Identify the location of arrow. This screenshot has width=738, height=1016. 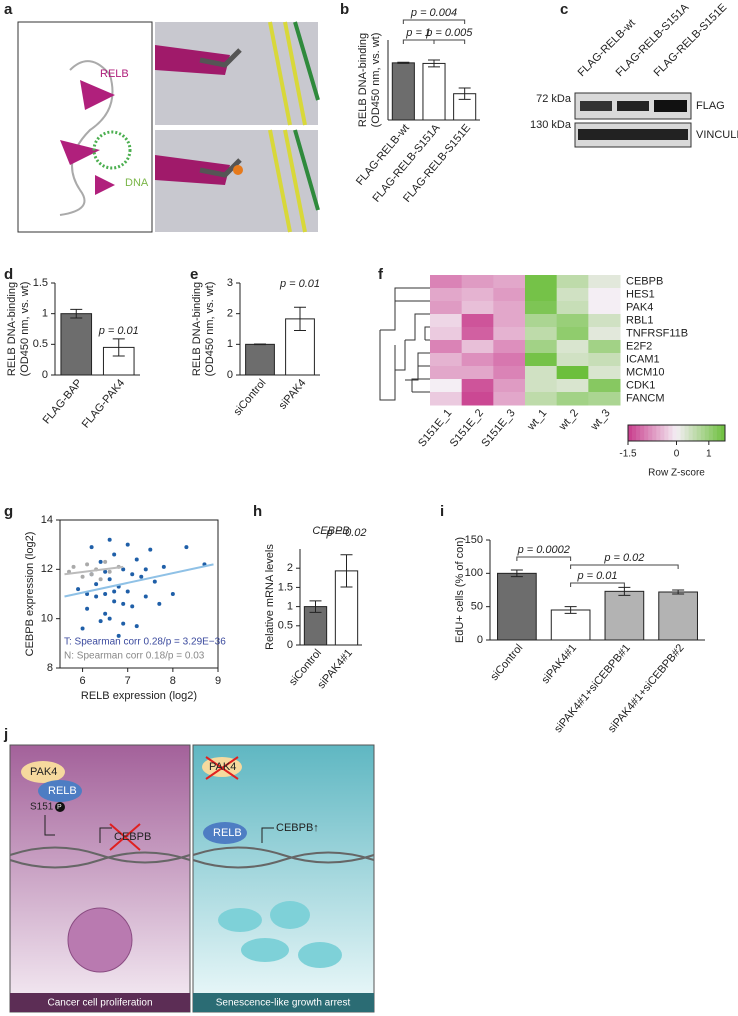
(78, 829).